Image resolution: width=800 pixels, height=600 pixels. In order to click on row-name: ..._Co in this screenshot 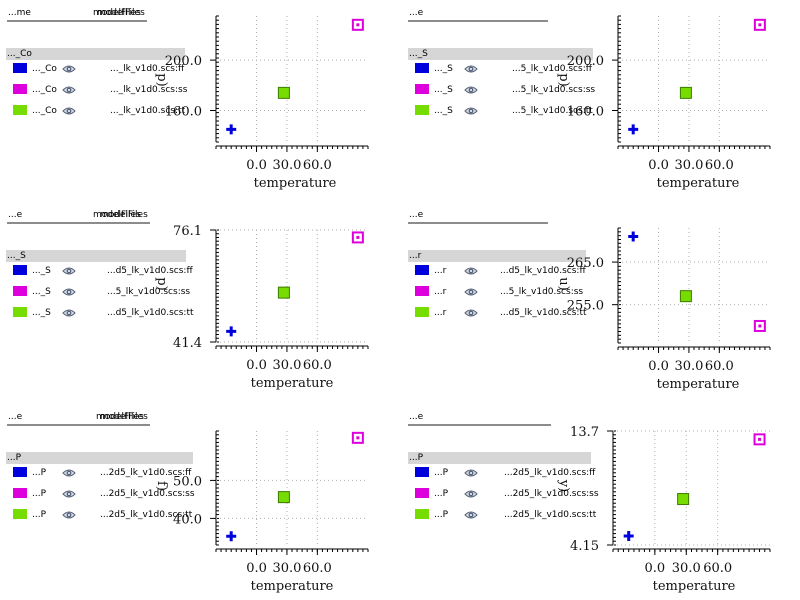, I will do `click(44, 90)`.